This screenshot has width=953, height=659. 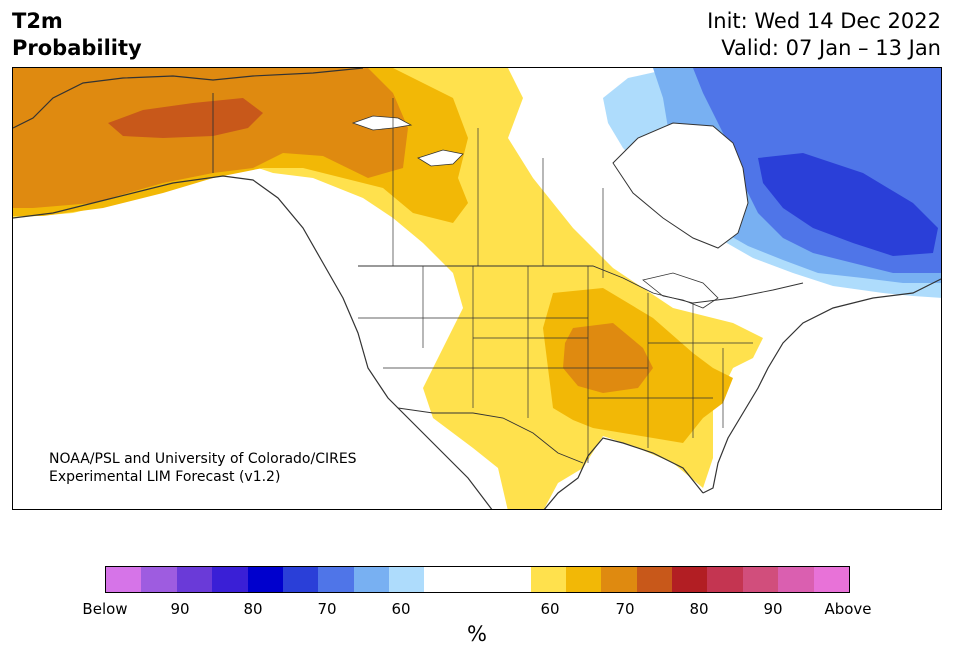 I want to click on alaska-coast, so click(x=188, y=98).